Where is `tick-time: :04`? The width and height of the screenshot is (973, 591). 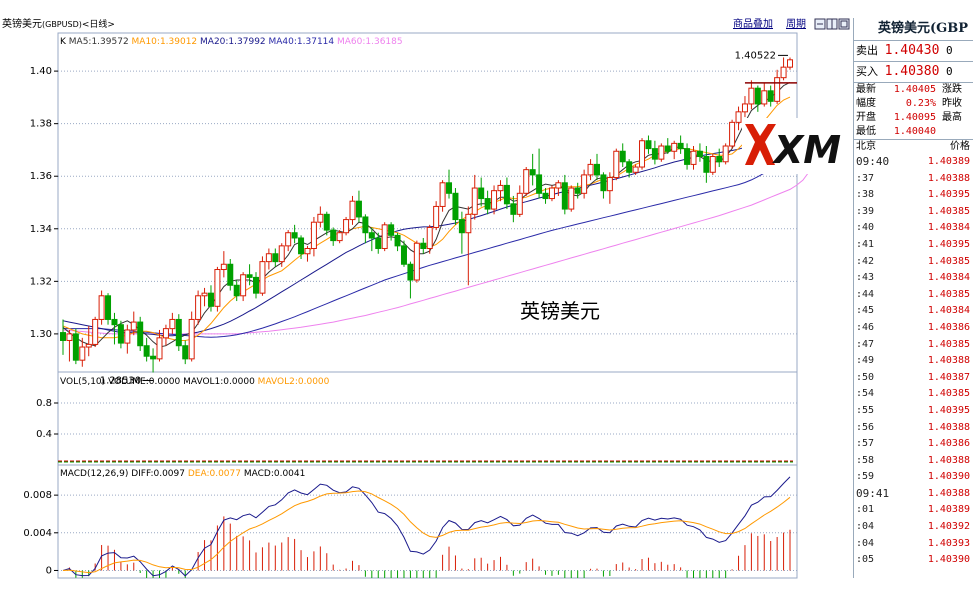 tick-time: :04 is located at coordinates (865, 543).